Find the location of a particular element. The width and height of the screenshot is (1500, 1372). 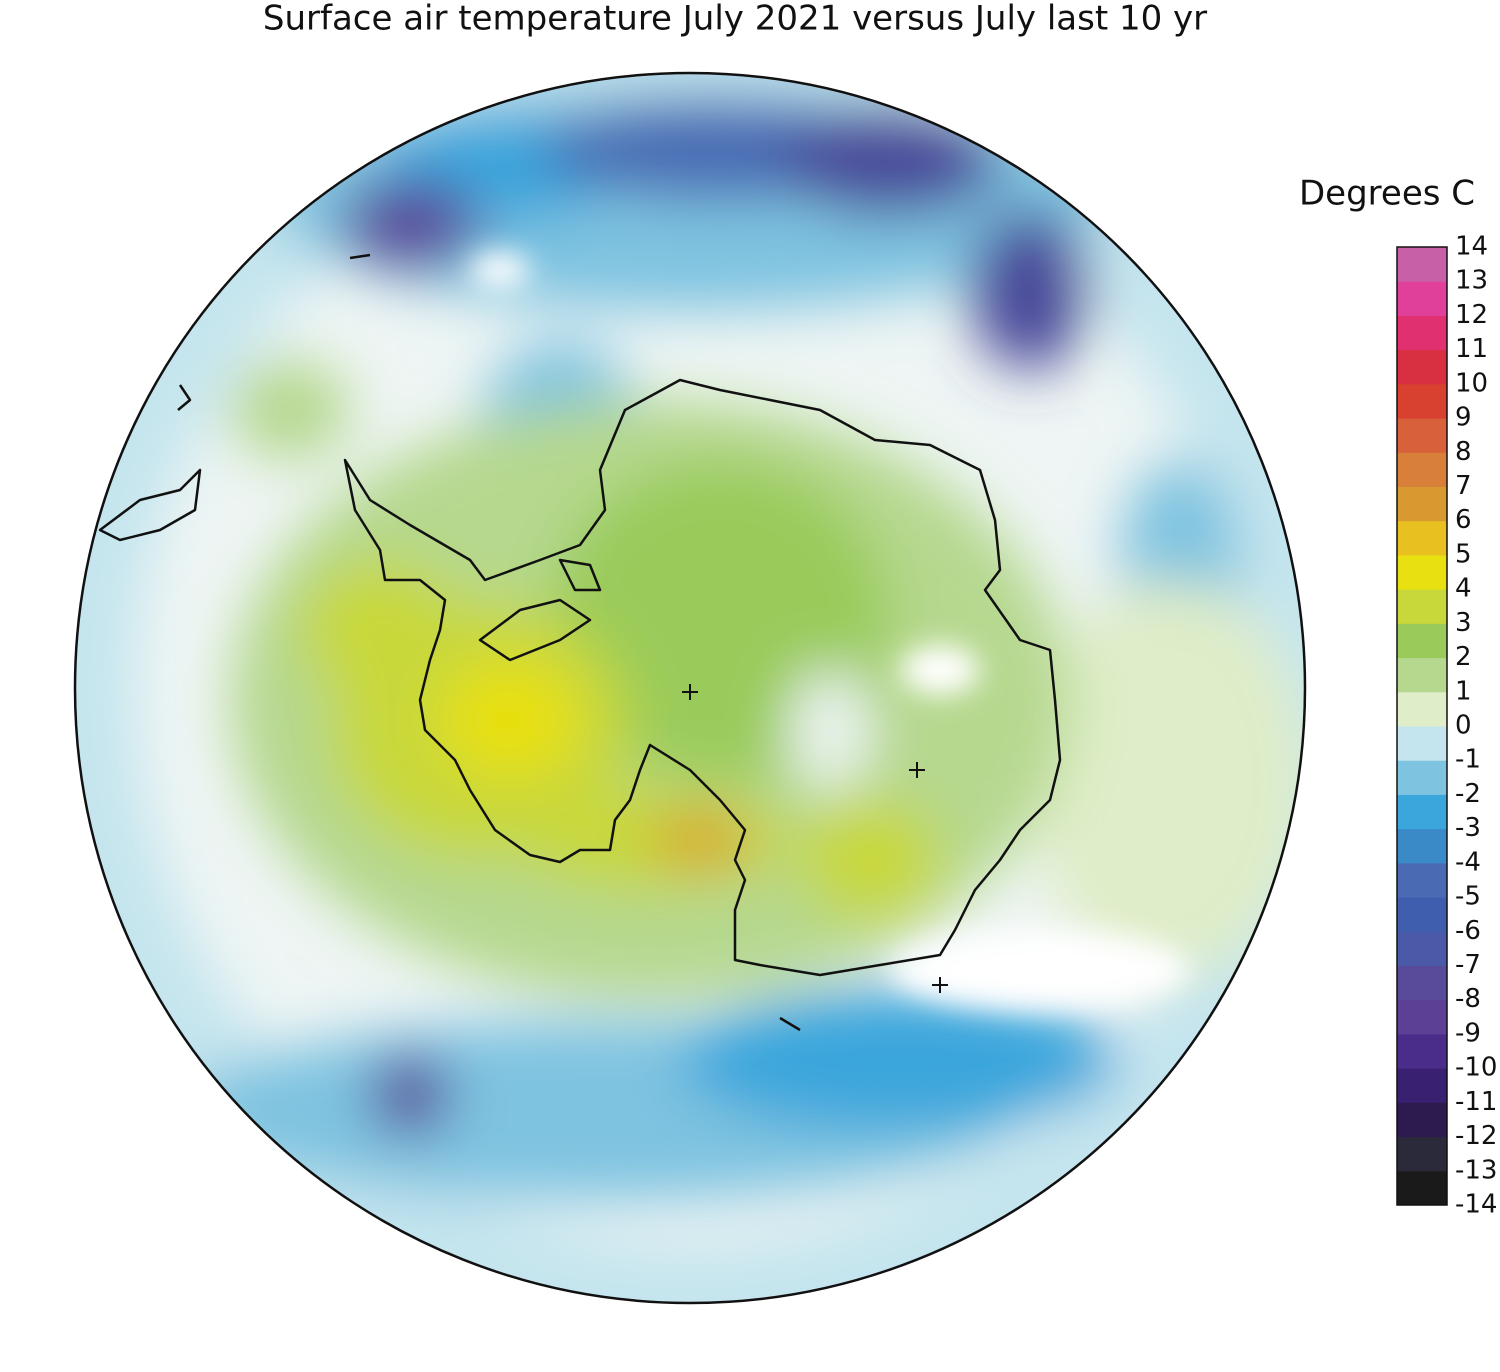

colorbar-tick-label: 8 is located at coordinates (1463, 452).